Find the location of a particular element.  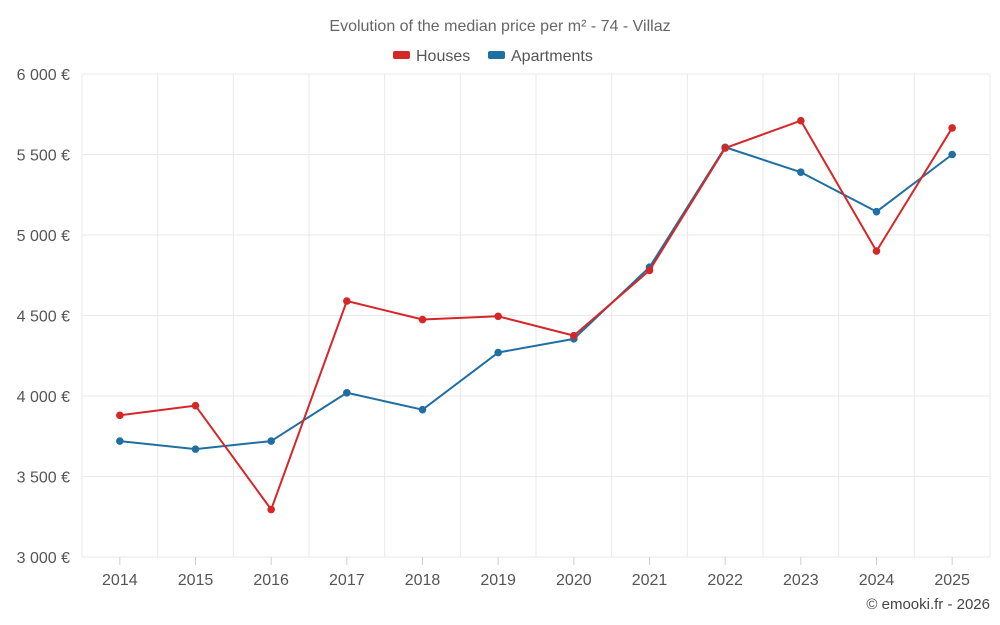

legend-swatch-houses is located at coordinates (401, 55).